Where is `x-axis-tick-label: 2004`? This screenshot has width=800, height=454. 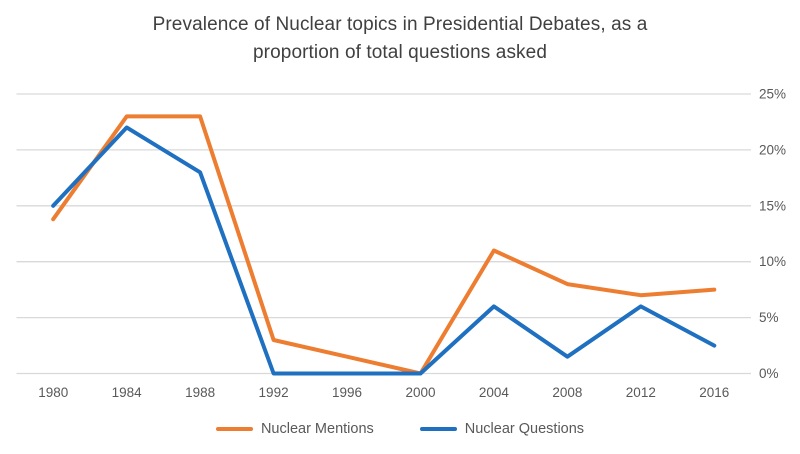 x-axis-tick-label: 2004 is located at coordinates (494, 392).